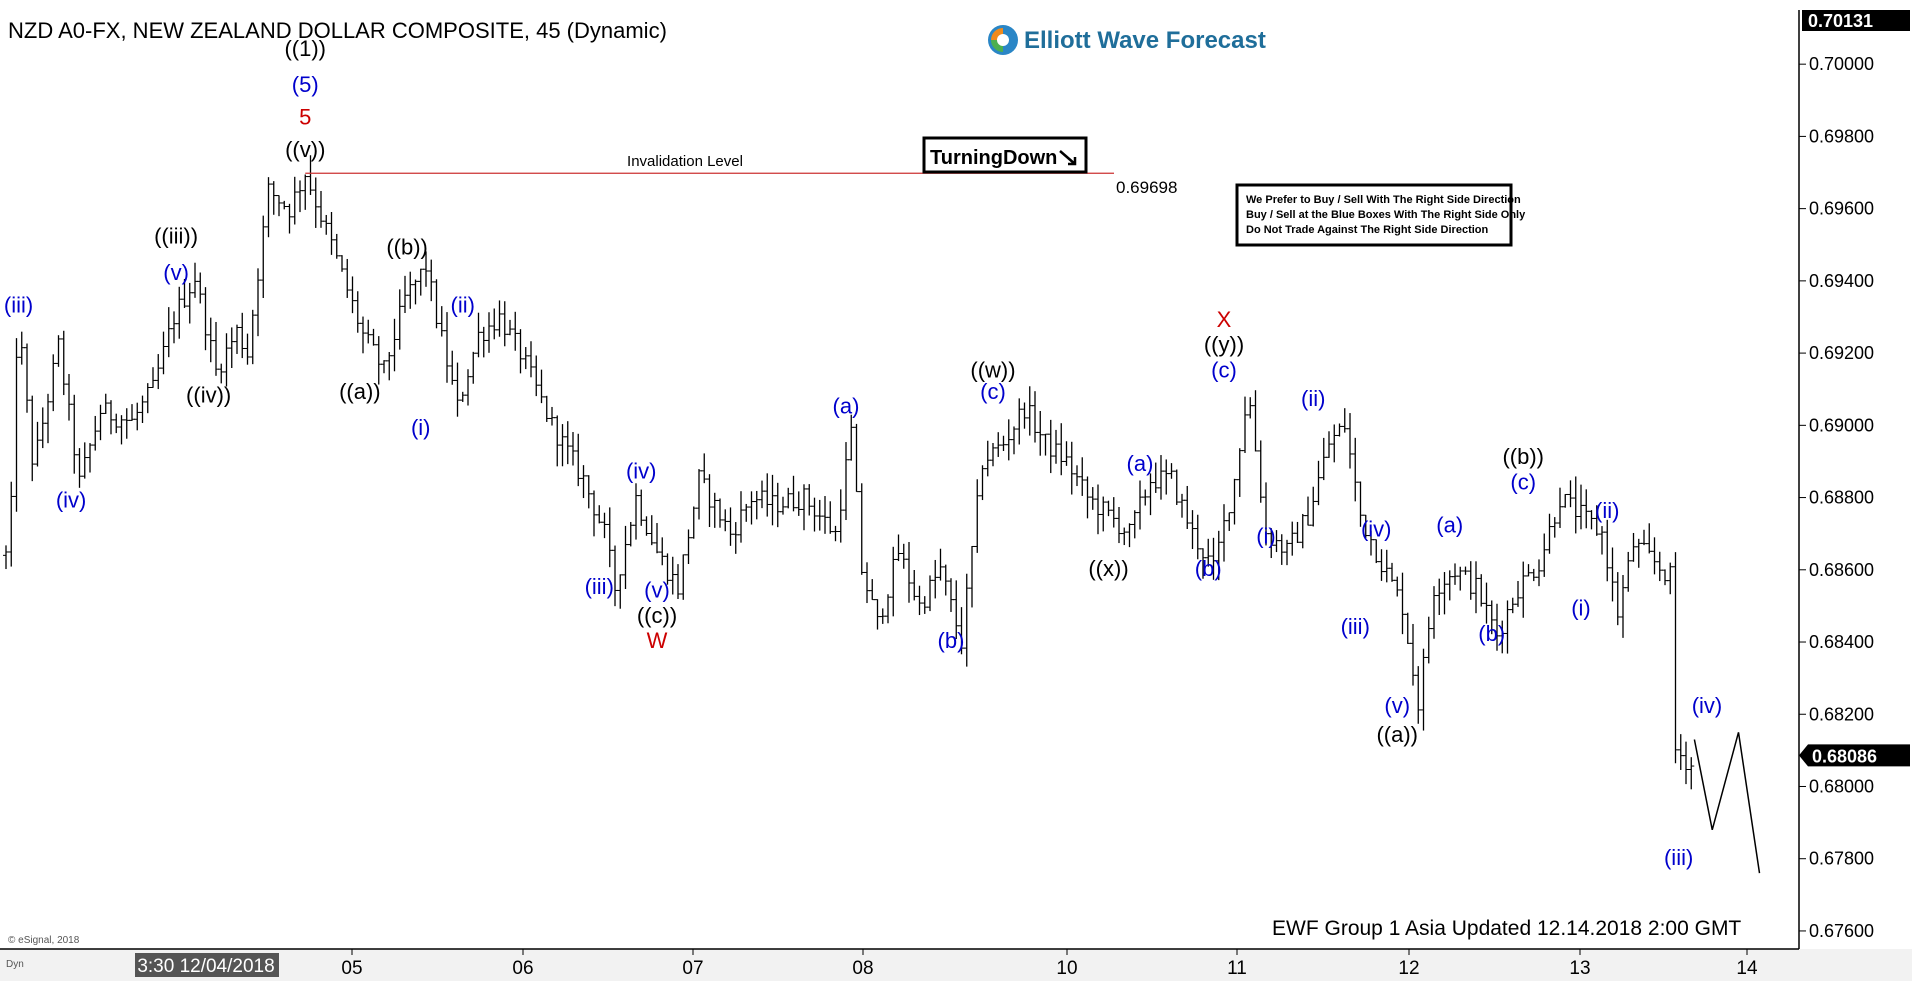 Image resolution: width=1912 pixels, height=981 pixels. I want to click on down-arrow-icon, so click(1068, 158).